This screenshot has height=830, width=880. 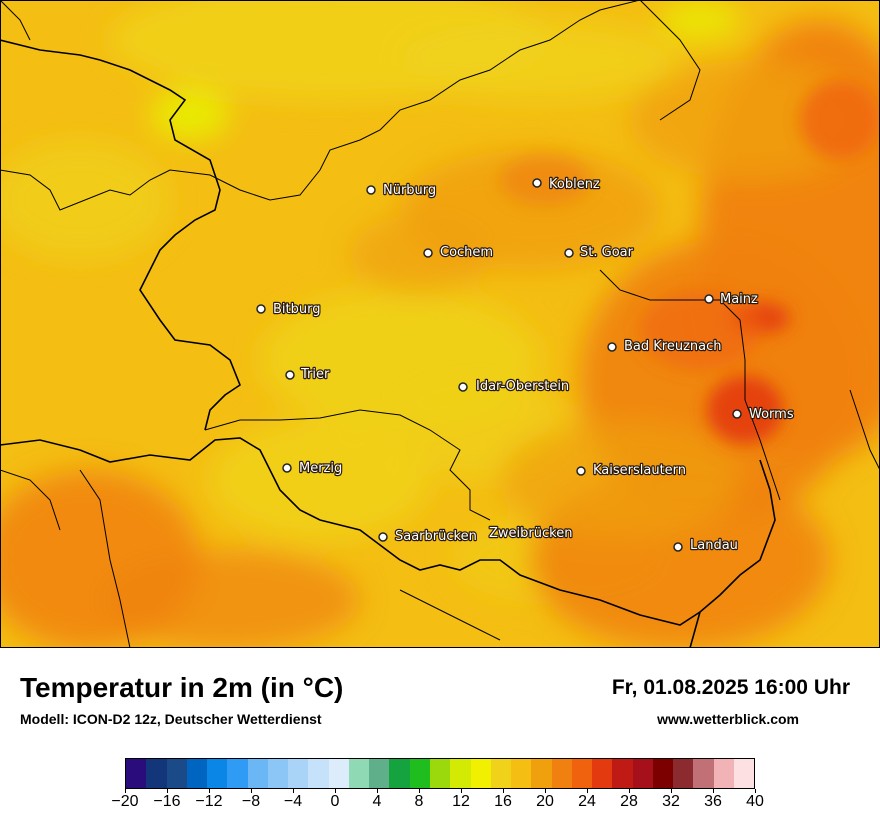 I want to click on color-scale-tick-label: 36, so click(x=713, y=801).